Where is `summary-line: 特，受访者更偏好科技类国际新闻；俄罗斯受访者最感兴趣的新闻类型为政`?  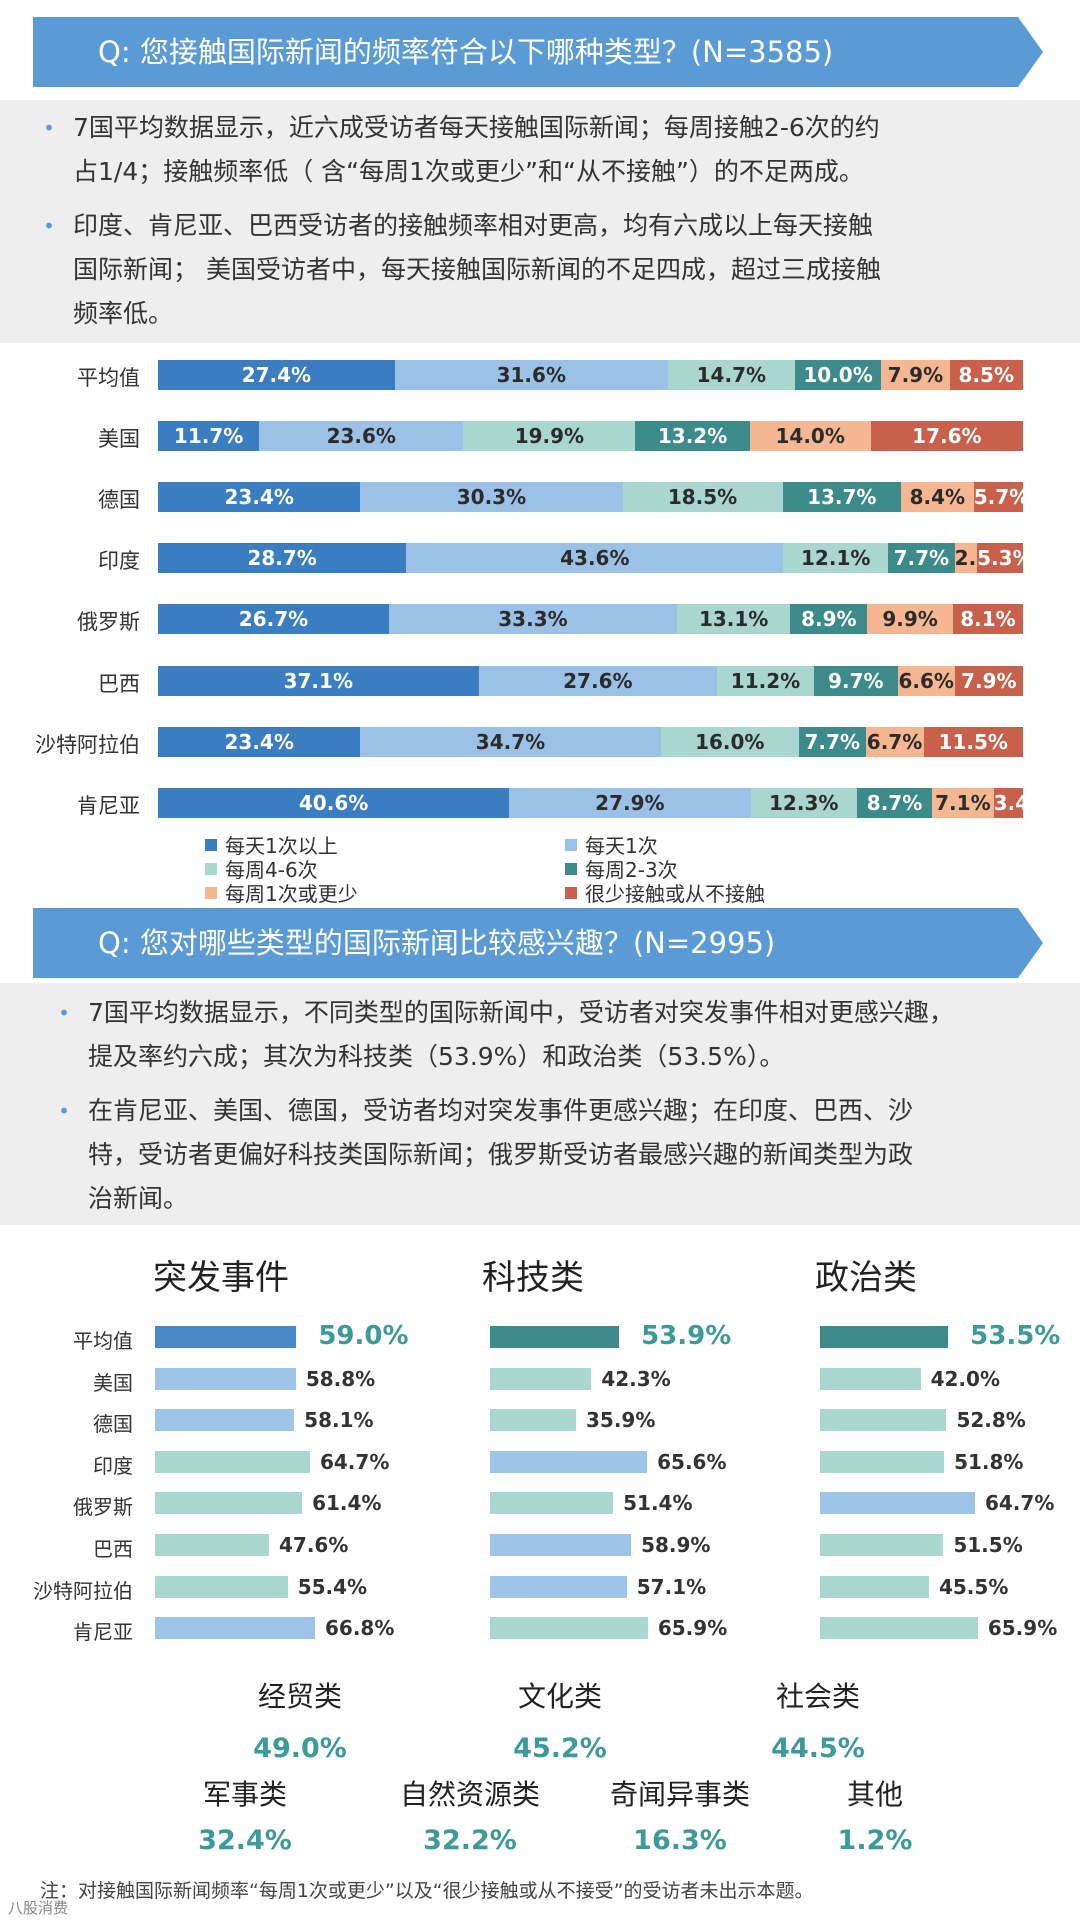 summary-line: 特，受访者更偏好科技类国际新闻；俄罗斯受访者最感兴趣的新闻类型为政 is located at coordinates (501, 1154).